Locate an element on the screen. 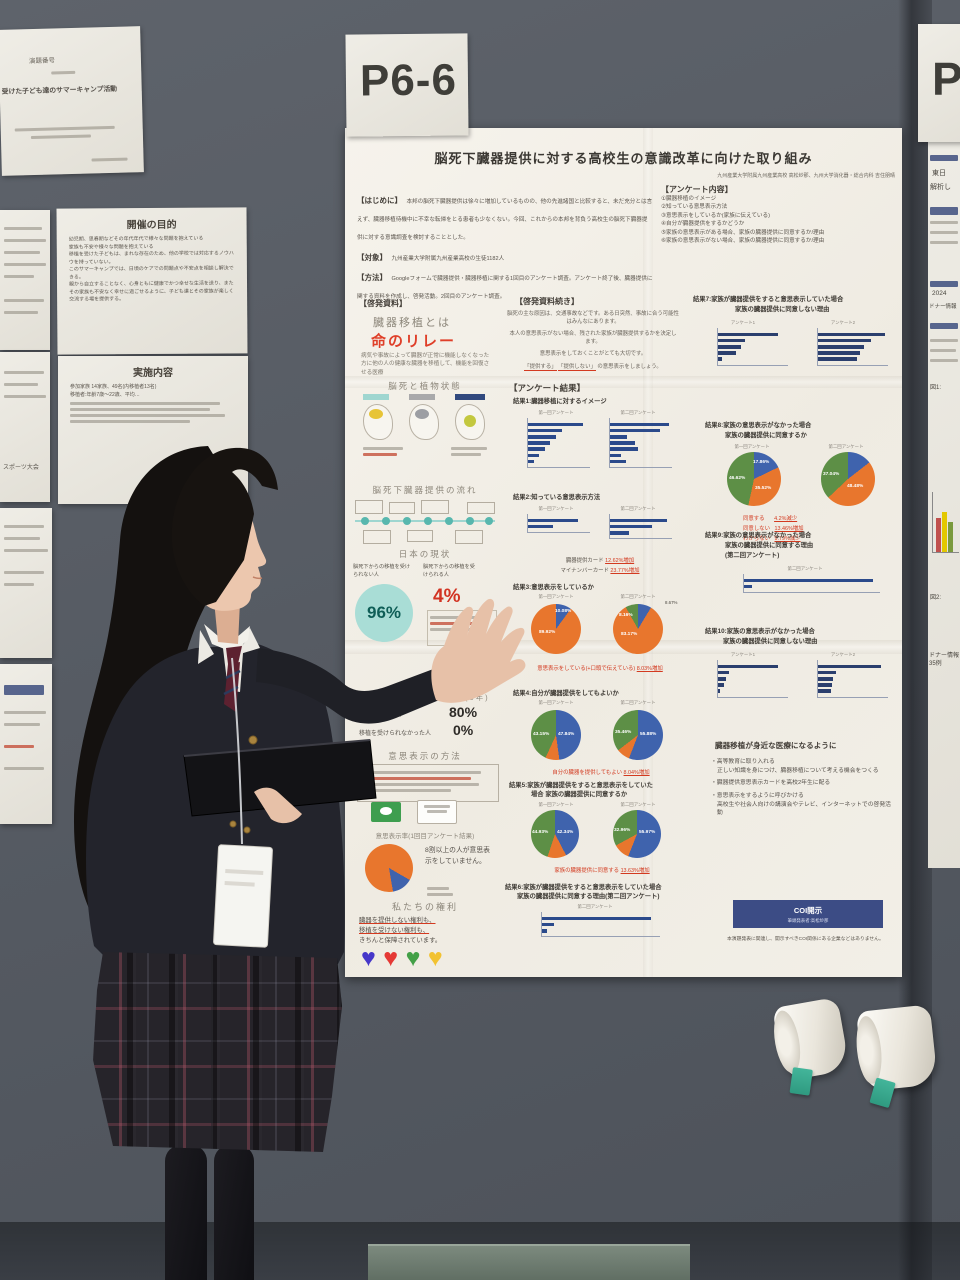 The height and width of the screenshot is (1280, 960). result10-chart2 is located at coordinates (852, 679).